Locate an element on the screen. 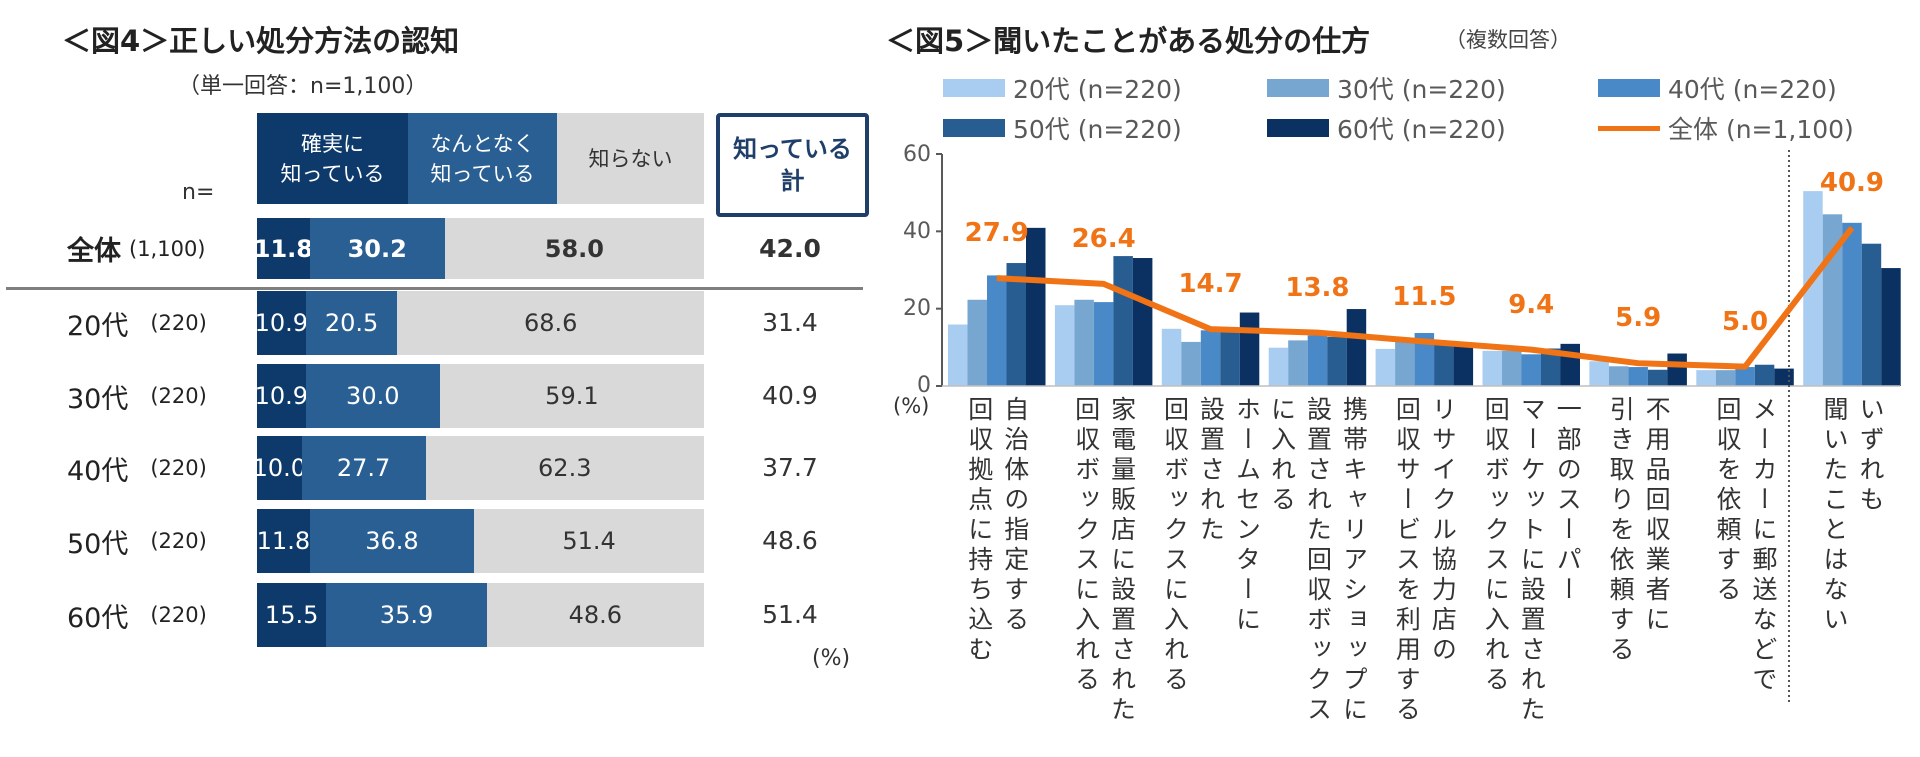  legend-label: 30代 (n=220) is located at coordinates (1421, 89).